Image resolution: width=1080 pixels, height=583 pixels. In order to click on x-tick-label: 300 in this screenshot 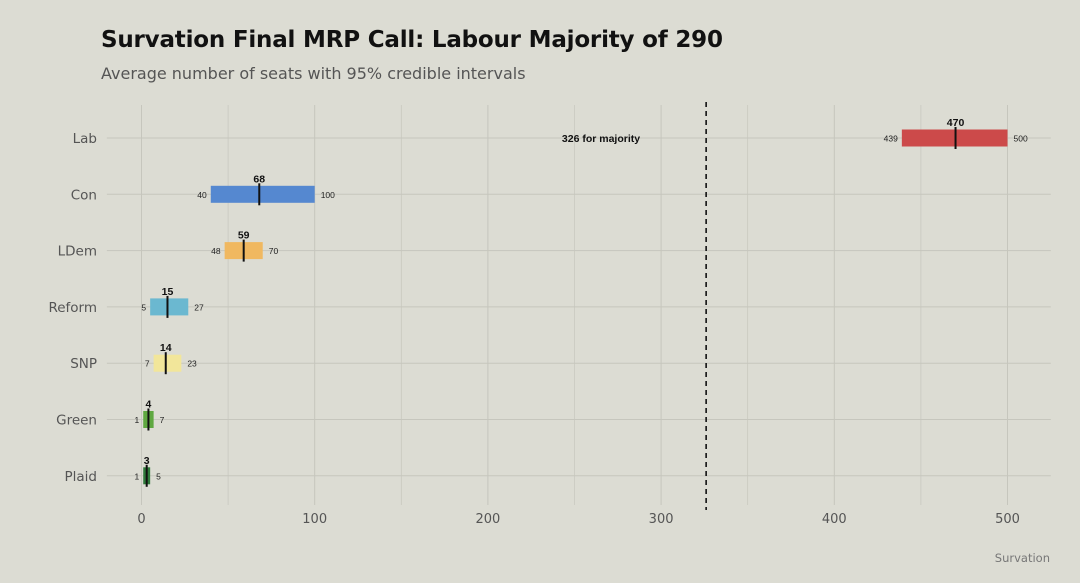, I will do `click(661, 519)`.